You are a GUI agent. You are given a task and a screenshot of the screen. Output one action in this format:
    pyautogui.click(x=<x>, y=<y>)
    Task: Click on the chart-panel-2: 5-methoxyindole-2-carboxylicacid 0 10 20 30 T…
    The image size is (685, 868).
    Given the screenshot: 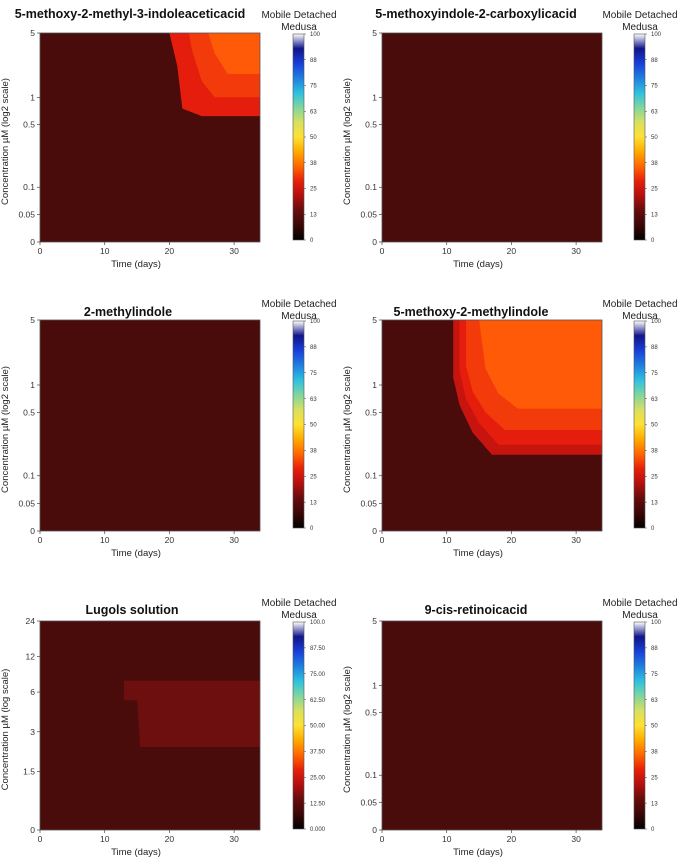 What is the action you would take?
    pyautogui.click(x=510, y=138)
    